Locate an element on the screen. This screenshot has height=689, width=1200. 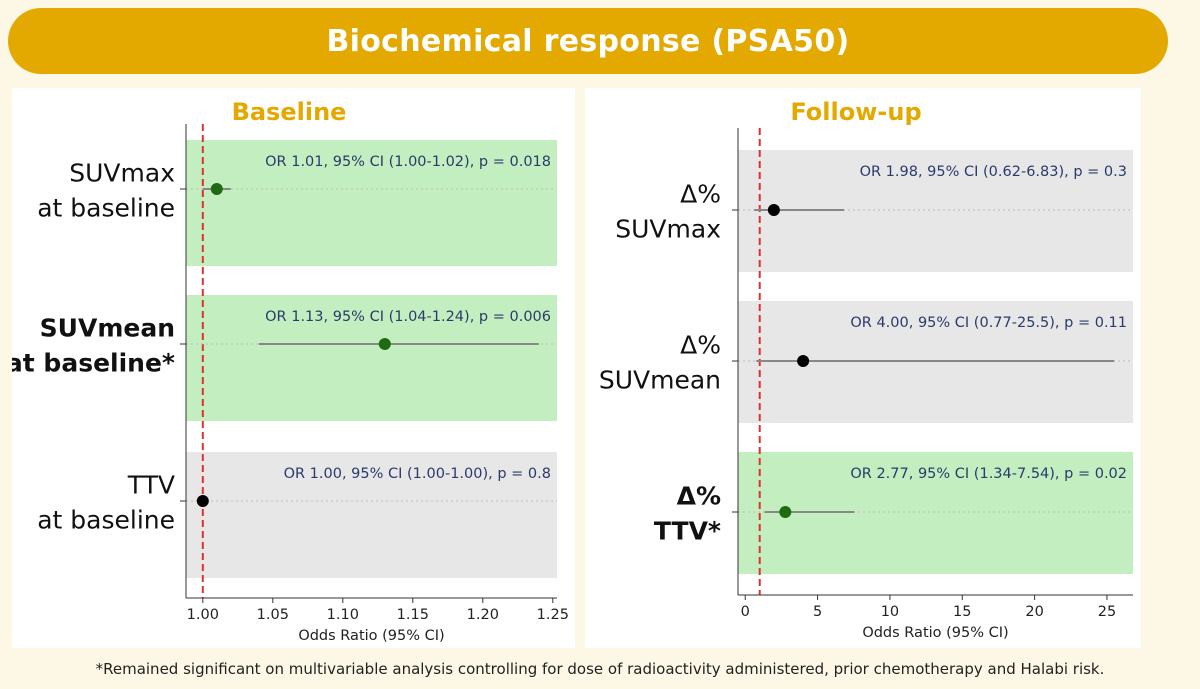
chart-title: Baseline is located at coordinates (289, 112).